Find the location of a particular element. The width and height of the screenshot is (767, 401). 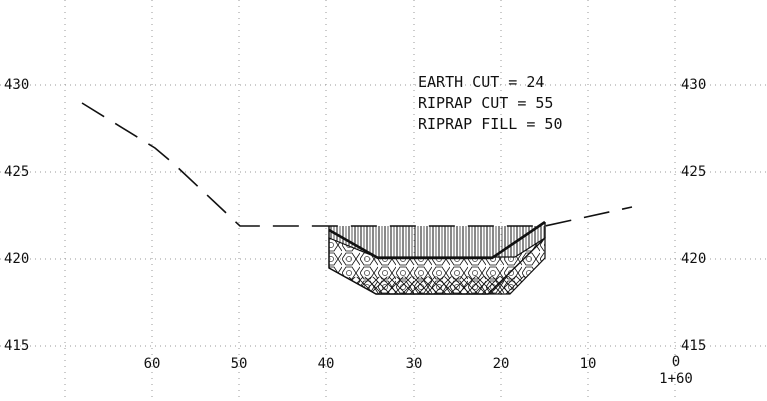

elevation-label-left-425: 425 is located at coordinates (16, 172).